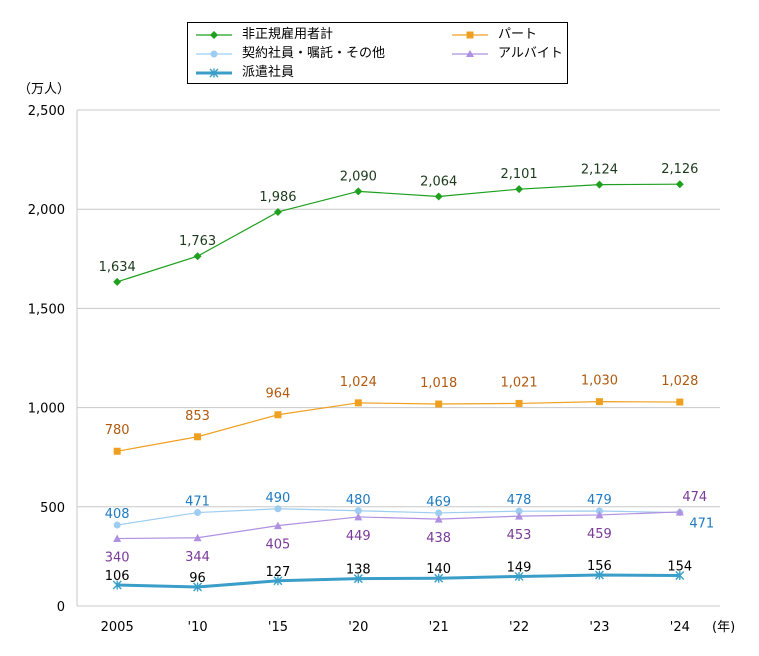 Image resolution: width=759 pixels, height=656 pixels. Describe the element at coordinates (278, 498) in the screenshot. I see `data-label: 490` at that location.